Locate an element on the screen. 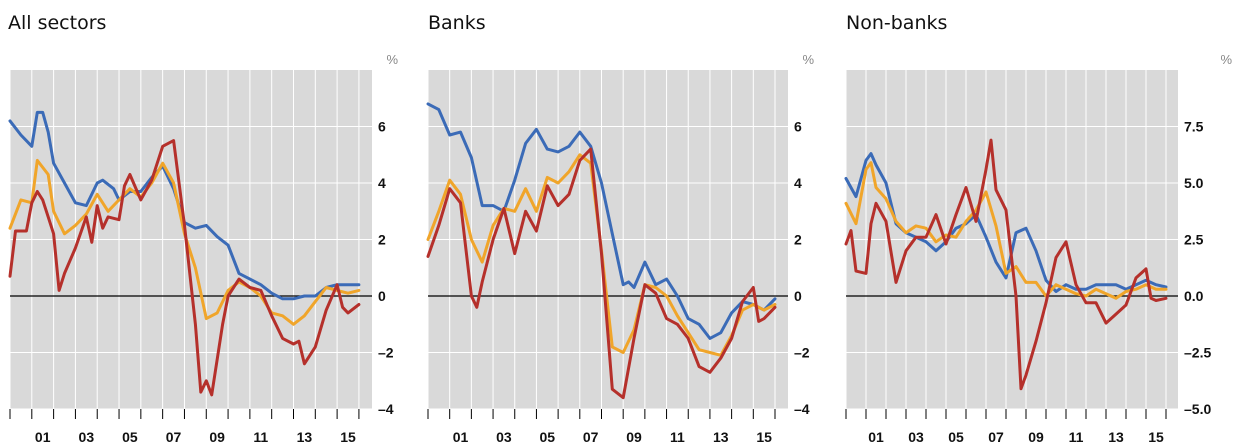 Image resolution: width=1243 pixels, height=444 pixels. y-tick-label: 5.0 is located at coordinates (1194, 183).